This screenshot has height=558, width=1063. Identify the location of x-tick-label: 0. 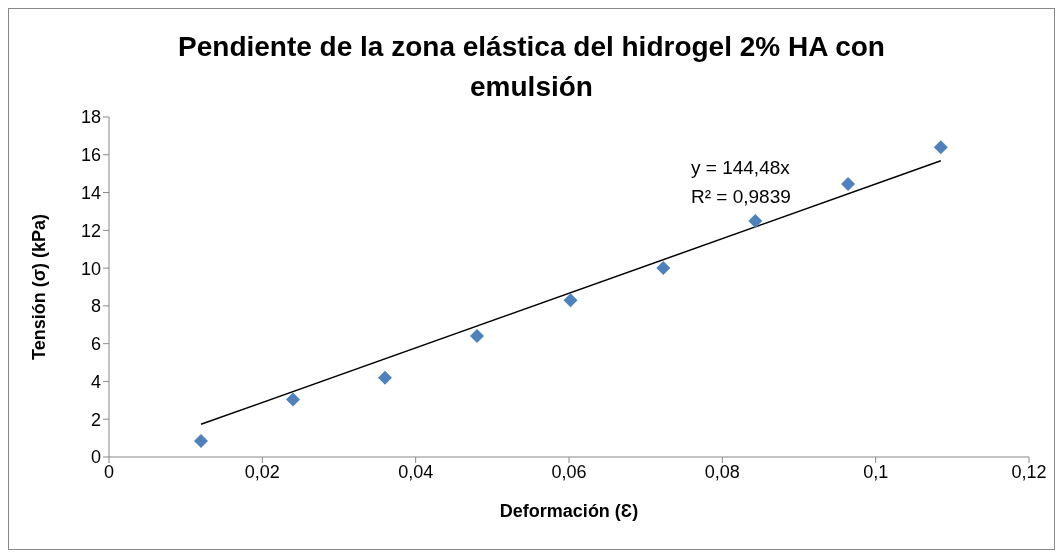
(109, 471).